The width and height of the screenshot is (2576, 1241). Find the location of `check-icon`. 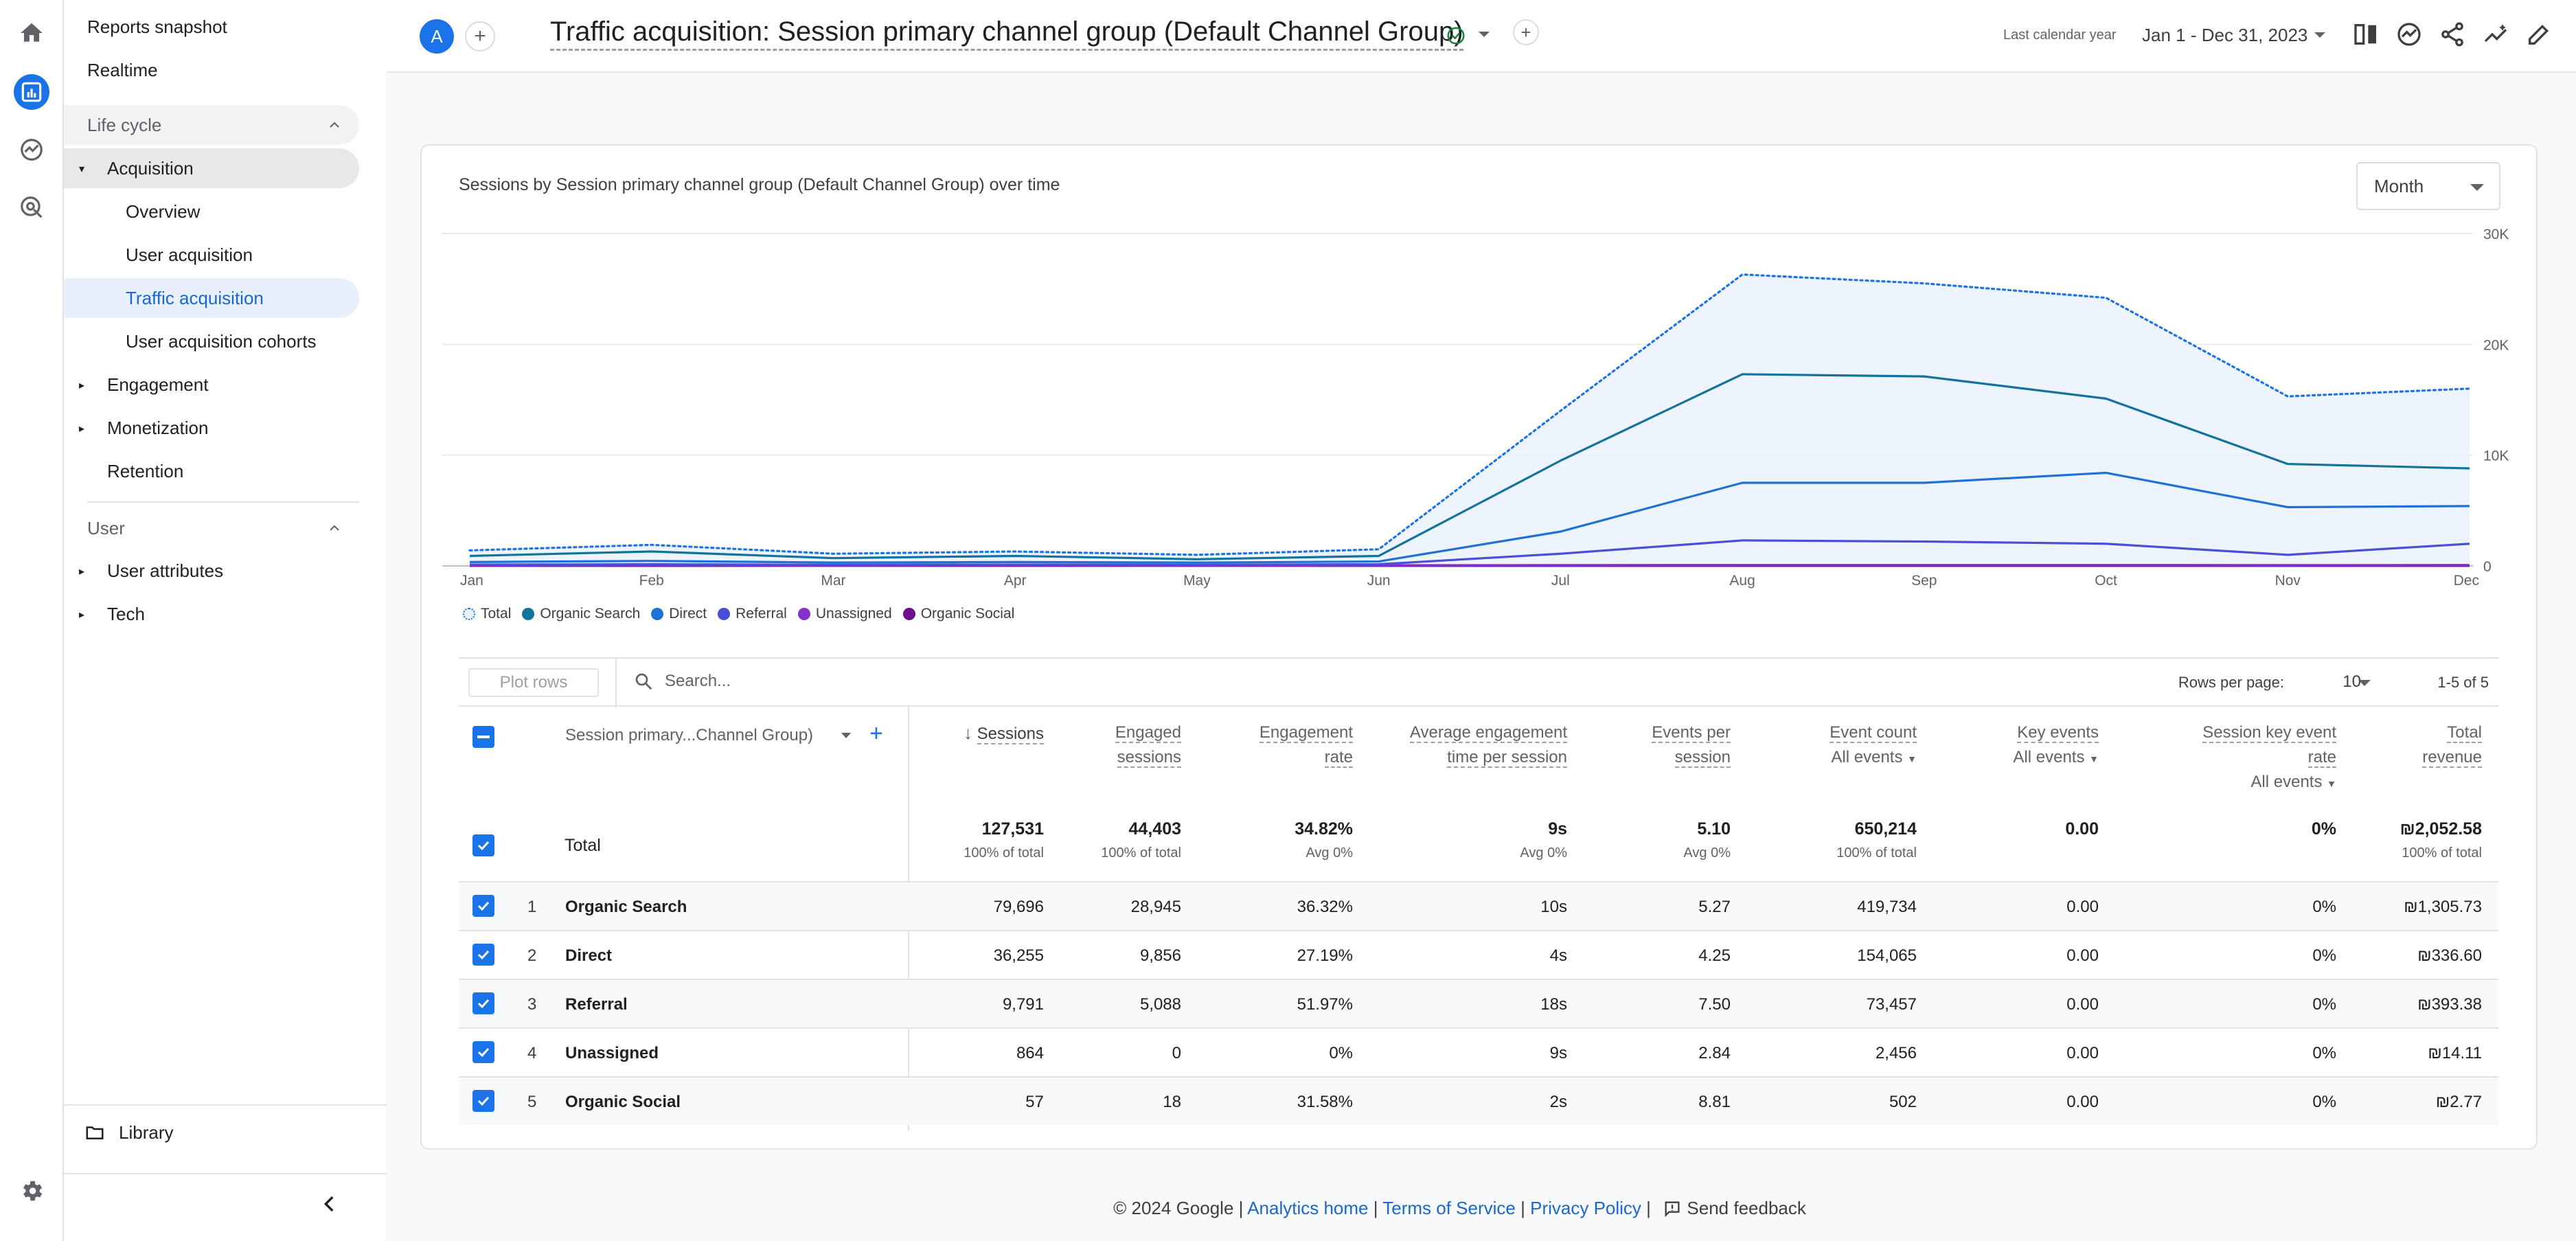

check-icon is located at coordinates (483, 1052).